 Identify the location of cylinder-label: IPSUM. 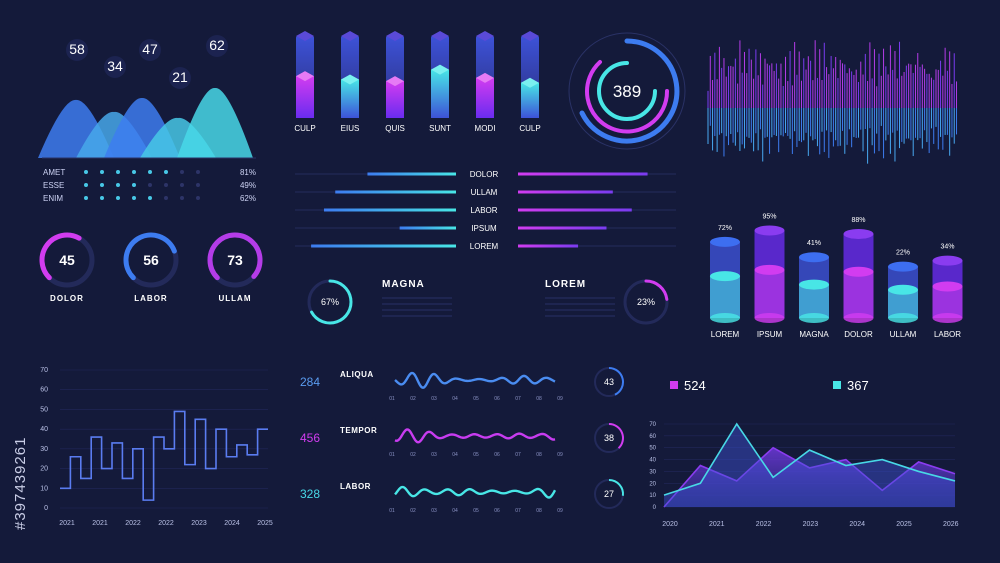
(770, 334).